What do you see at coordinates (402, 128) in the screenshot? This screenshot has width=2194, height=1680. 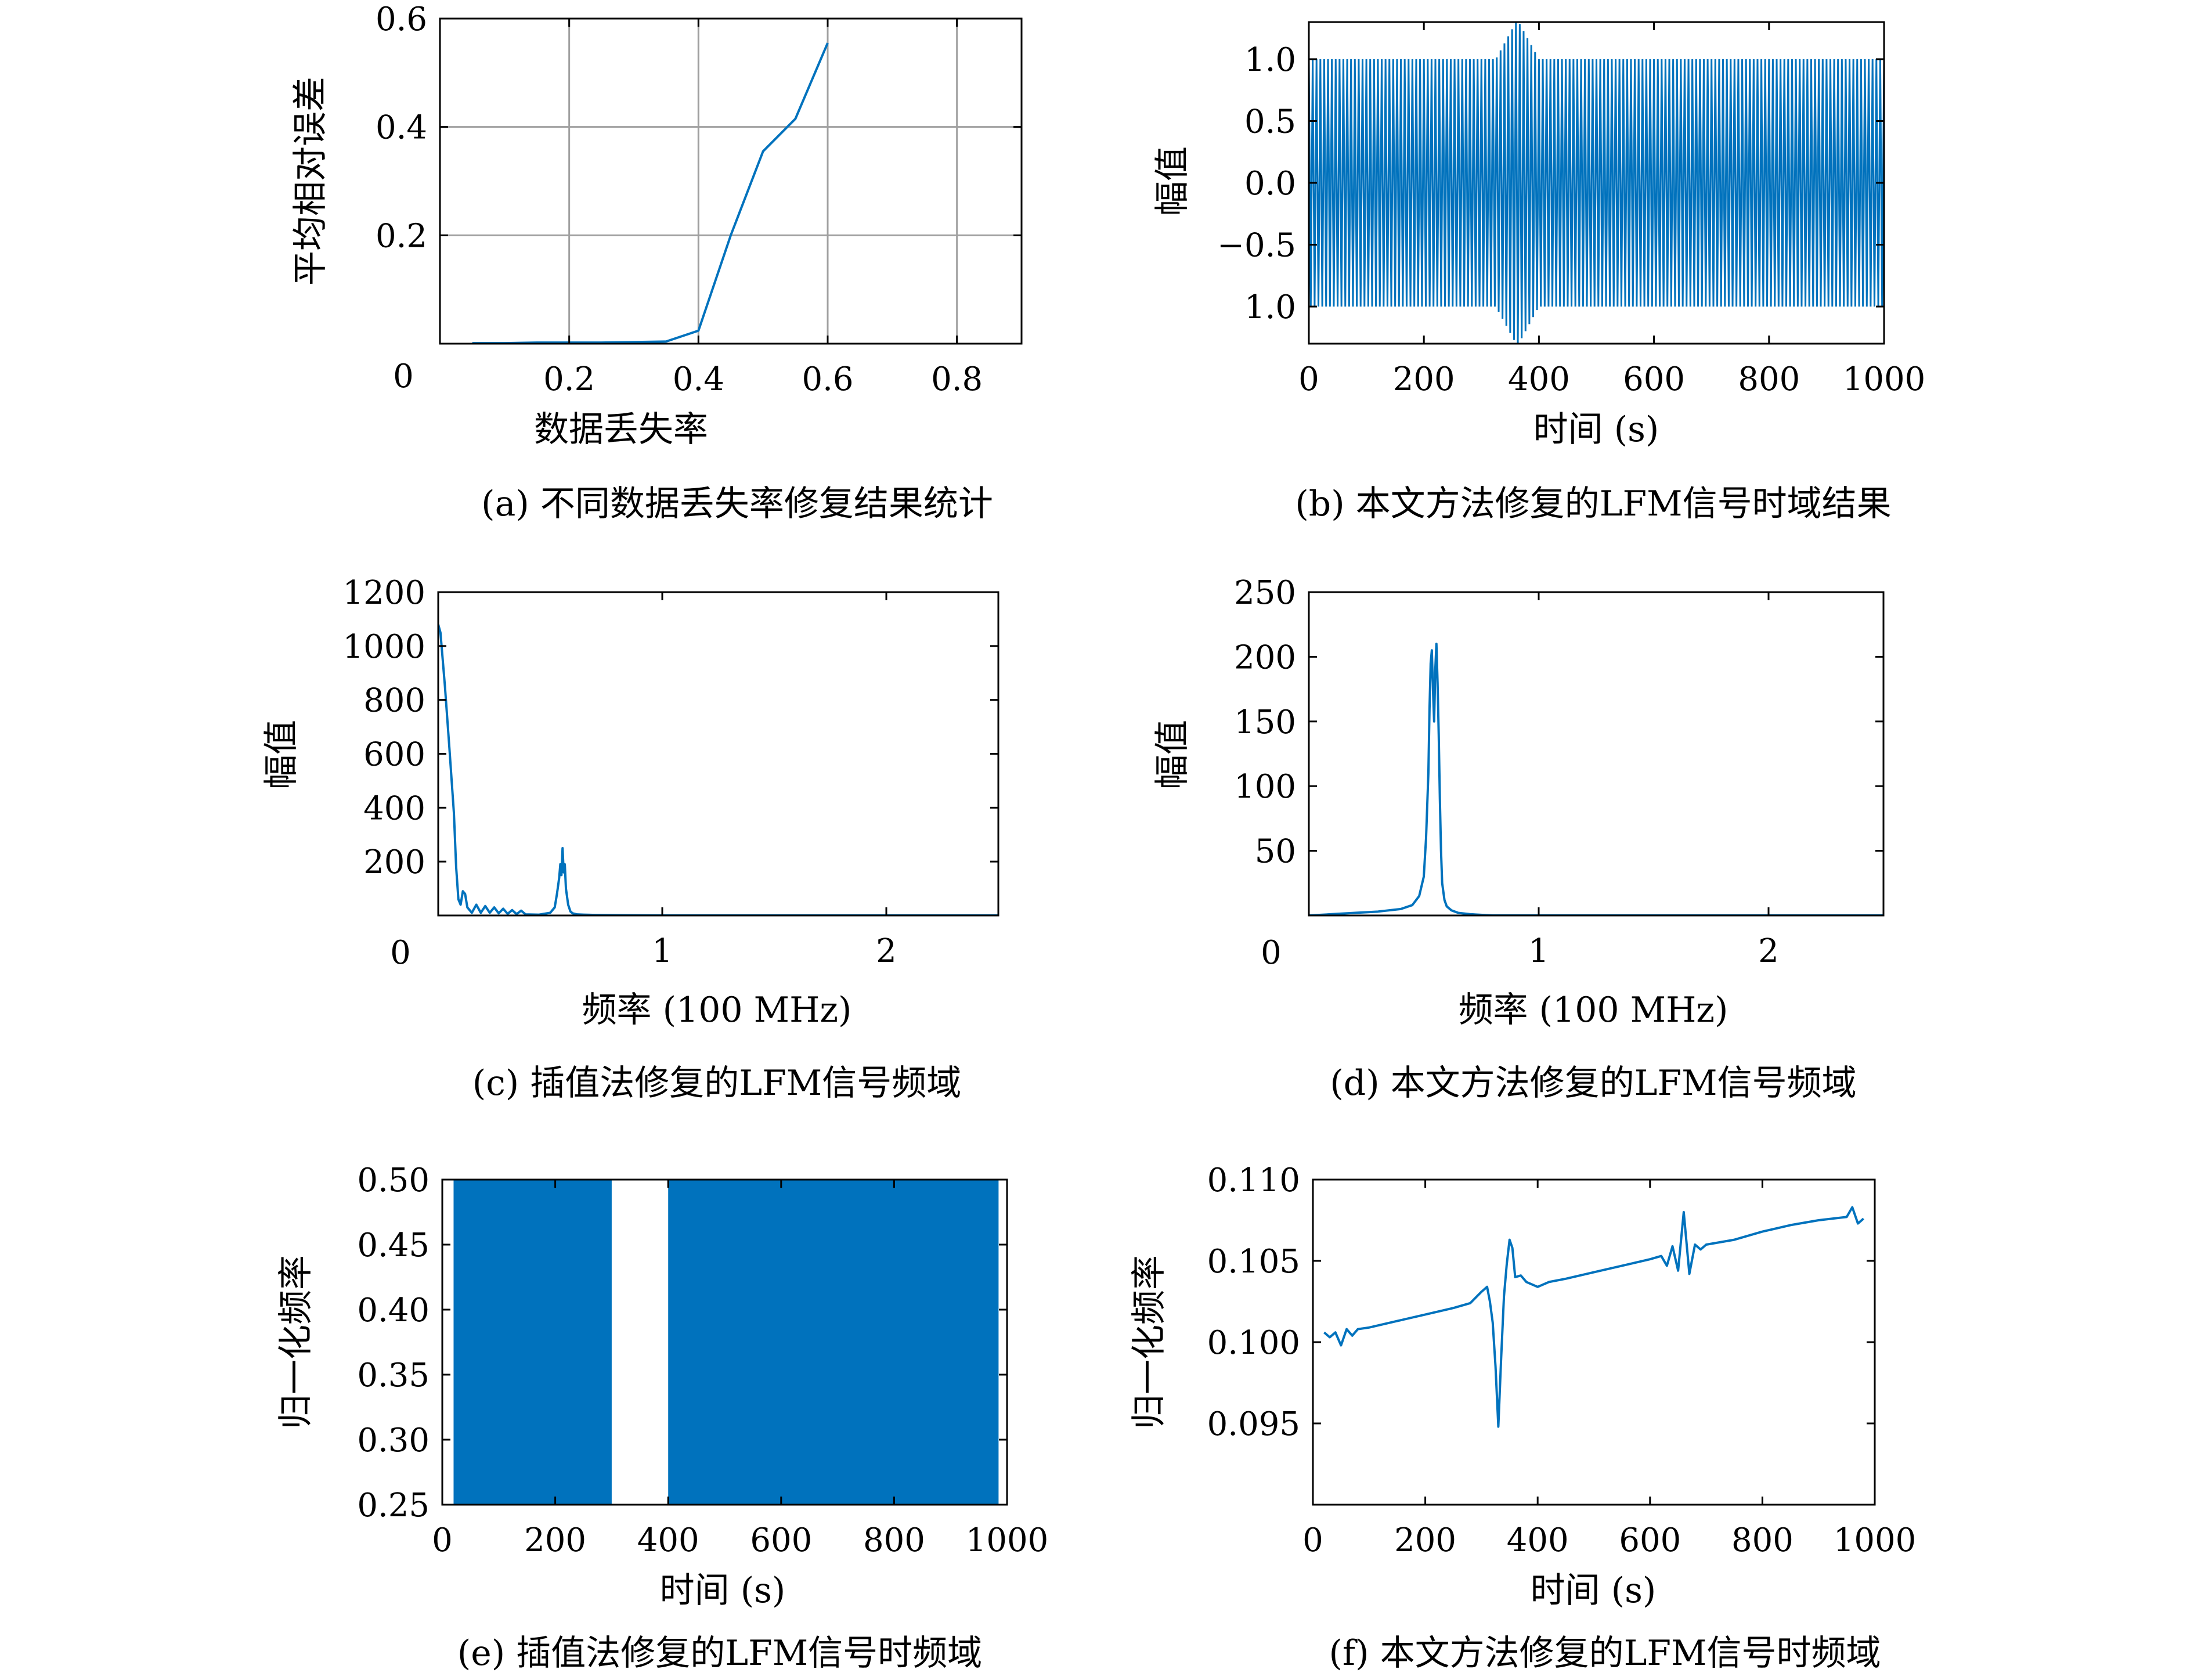 I see `y-tick-label: 0.4` at bounding box center [402, 128].